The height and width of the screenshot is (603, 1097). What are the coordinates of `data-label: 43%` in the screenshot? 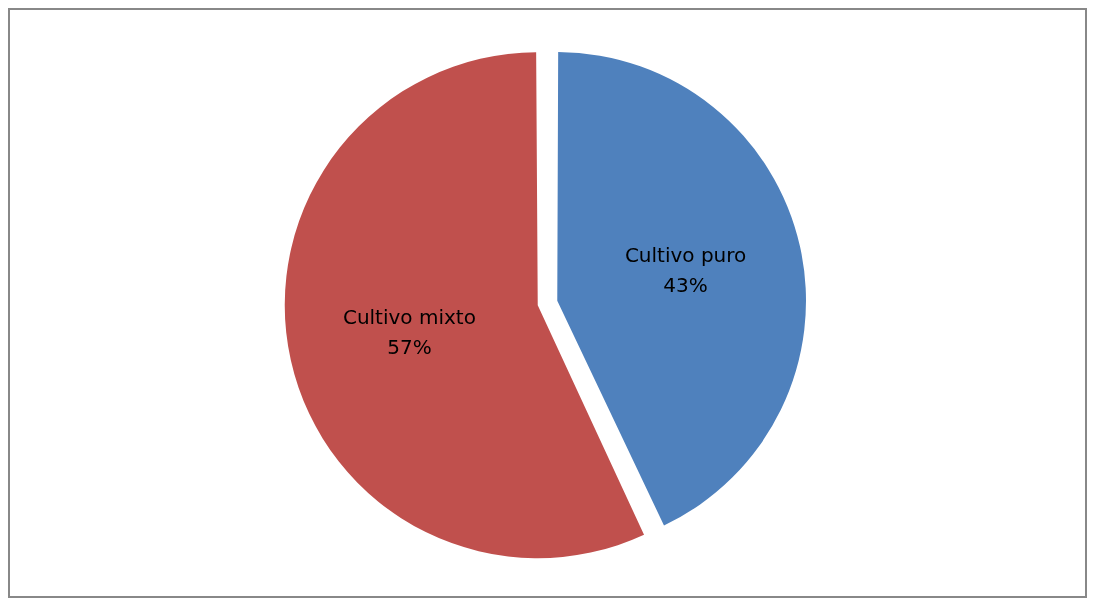 It's located at (685, 285).